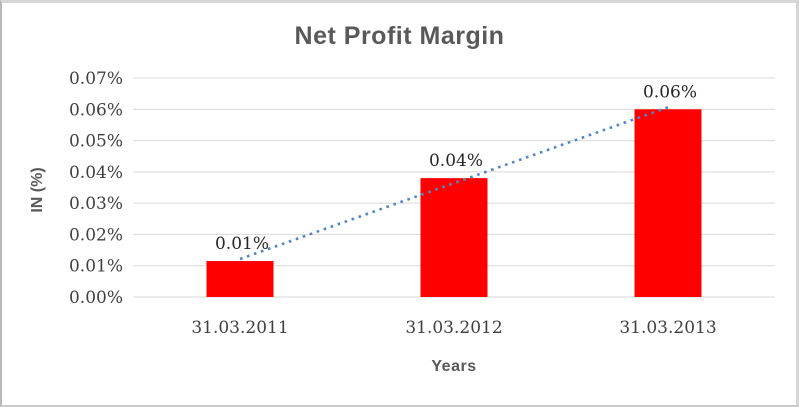 The image size is (799, 407). Describe the element at coordinates (96, 204) in the screenshot. I see `y-tick-label: 0.03%` at that location.